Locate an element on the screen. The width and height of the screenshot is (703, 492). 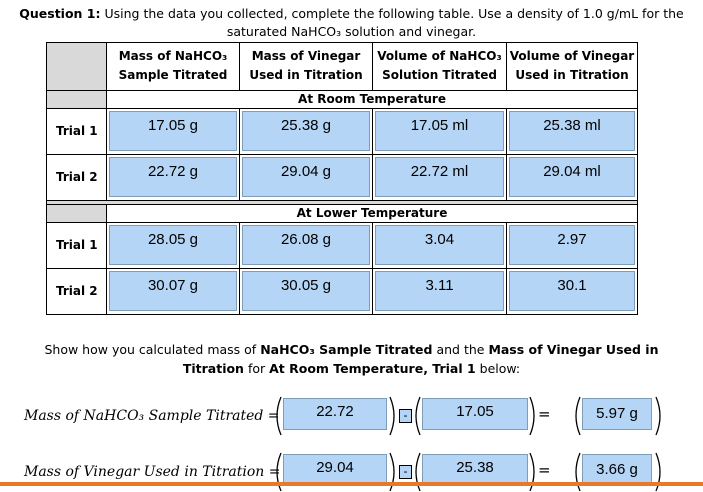
column-header: Volume of Vinegar Used in Titration is located at coordinates (572, 66).